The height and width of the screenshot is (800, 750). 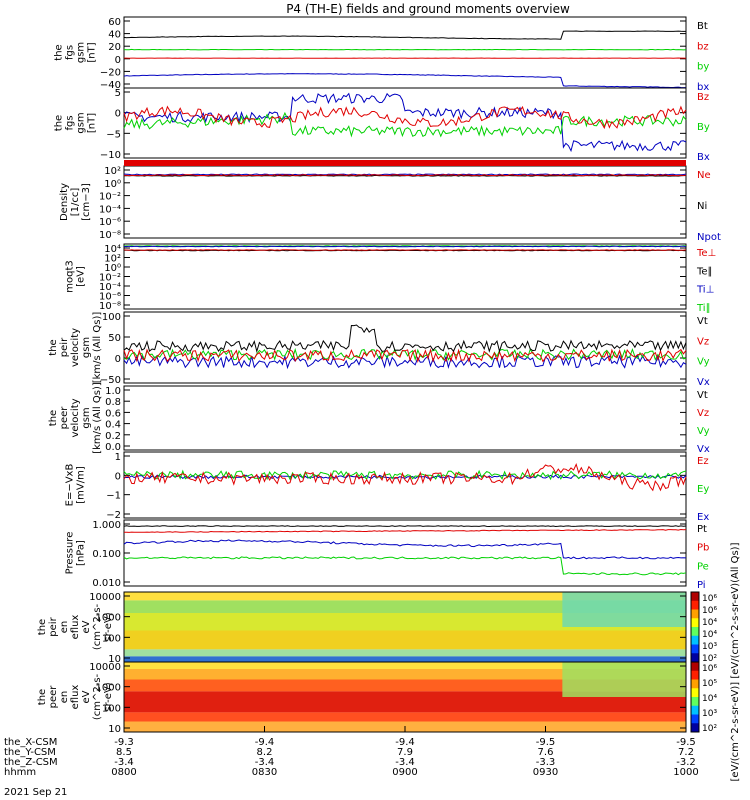 I want to click on y-tick-label: 100, so click(x=111, y=317).